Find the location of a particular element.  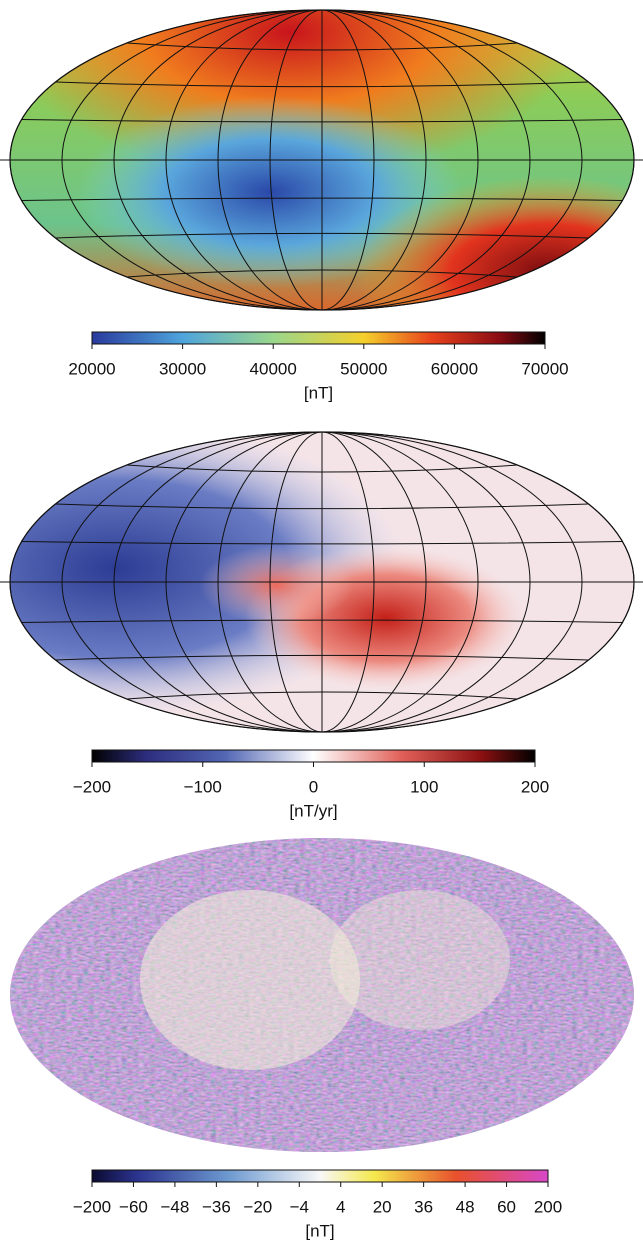

colorbar-unit: [nT/yr] is located at coordinates (313, 810).